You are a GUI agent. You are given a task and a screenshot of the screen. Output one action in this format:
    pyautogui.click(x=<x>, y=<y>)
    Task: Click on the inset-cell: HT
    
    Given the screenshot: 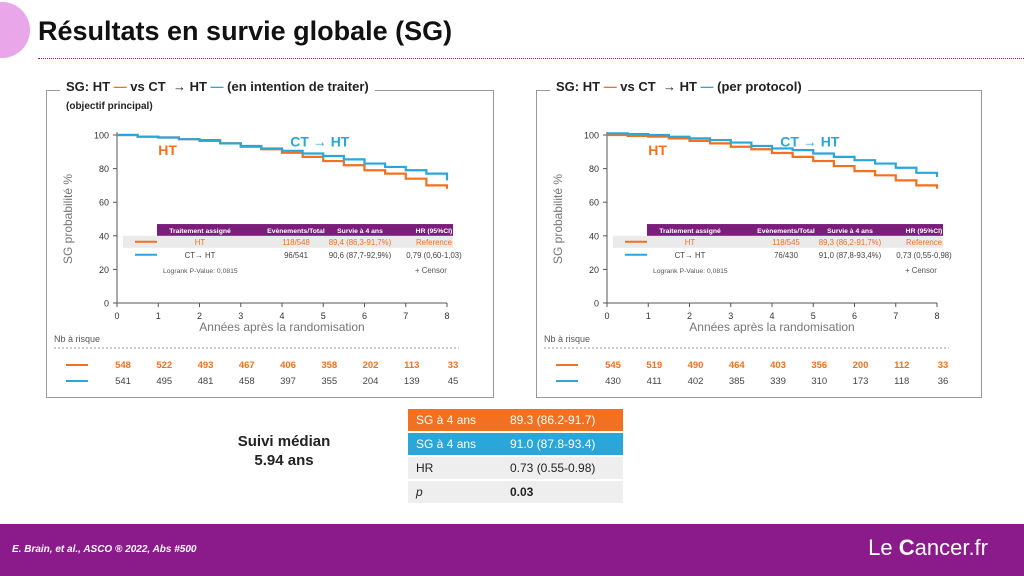 What is the action you would take?
    pyautogui.click(x=200, y=242)
    